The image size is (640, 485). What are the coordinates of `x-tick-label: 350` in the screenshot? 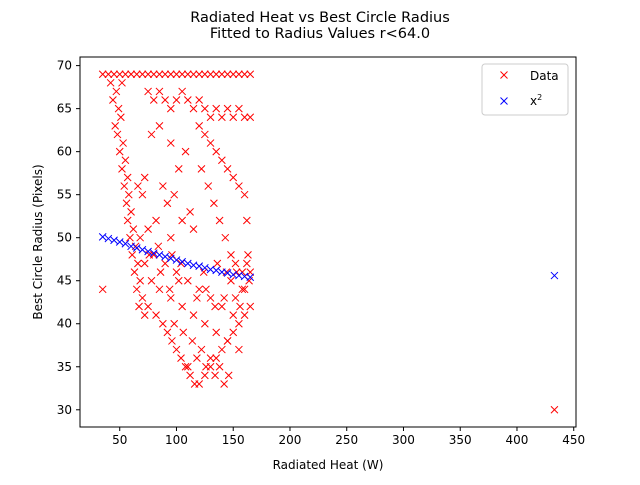 It's located at (460, 440).